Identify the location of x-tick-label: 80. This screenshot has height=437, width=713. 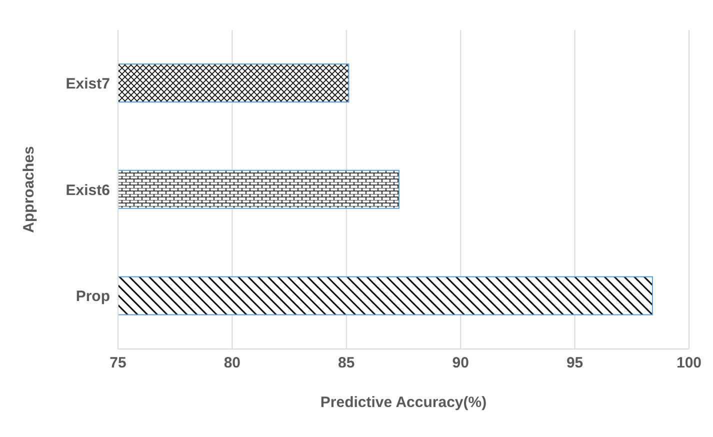
(232, 363).